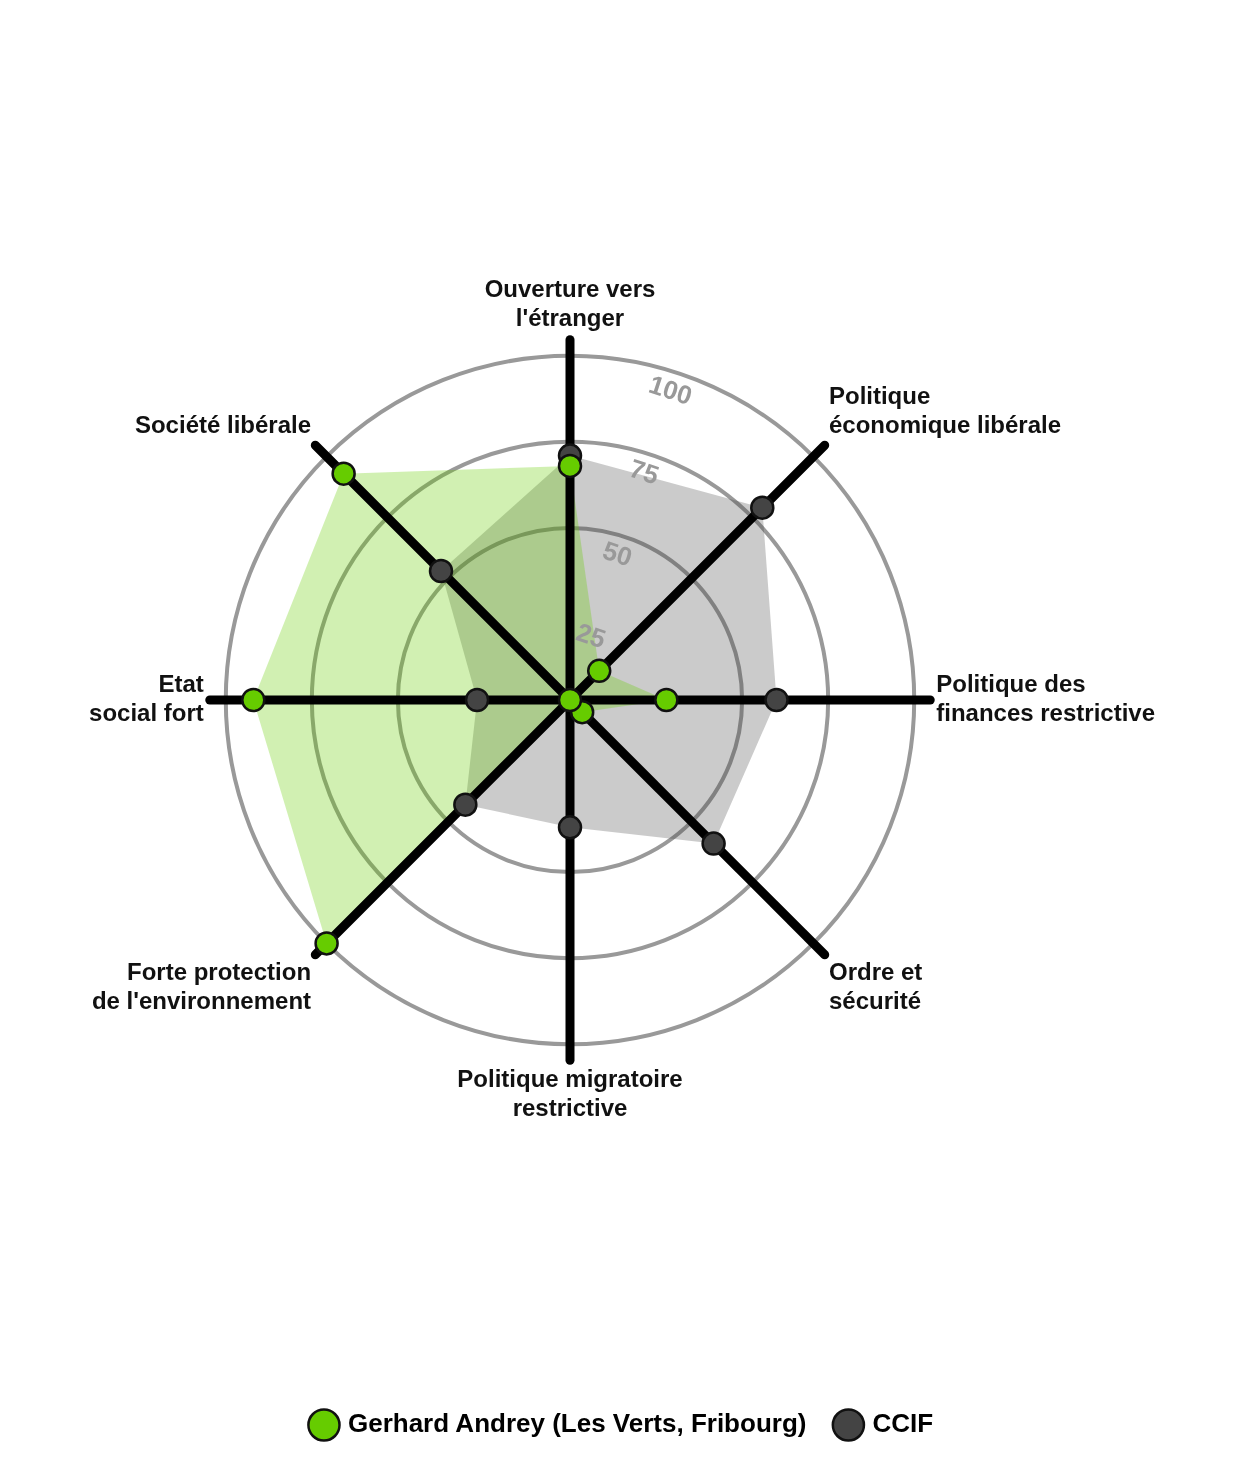  What do you see at coordinates (570, 303) in the screenshot?
I see `spoke-label: Ouverture vers l'étranger` at bounding box center [570, 303].